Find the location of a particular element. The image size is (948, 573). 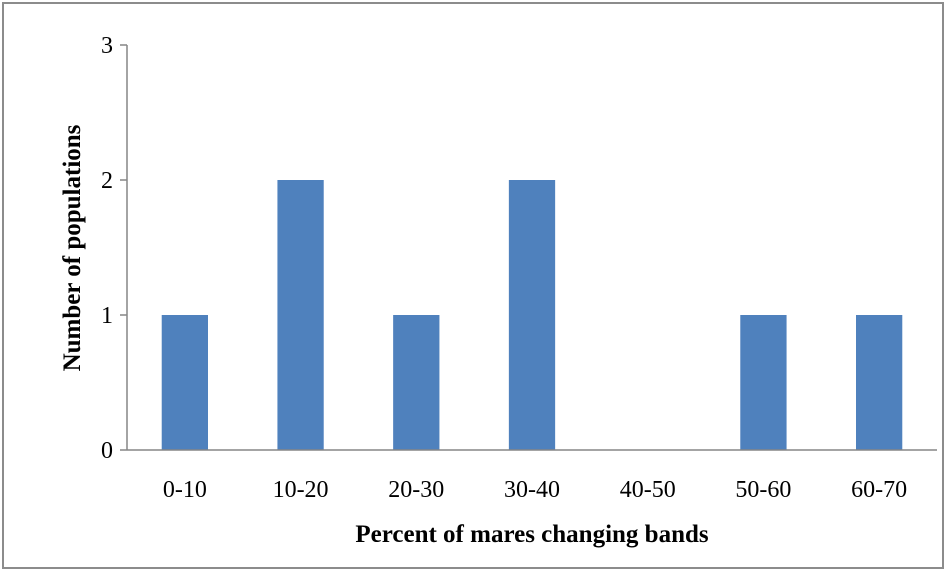

y-axis-title: Number of populations is located at coordinates (72, 247).